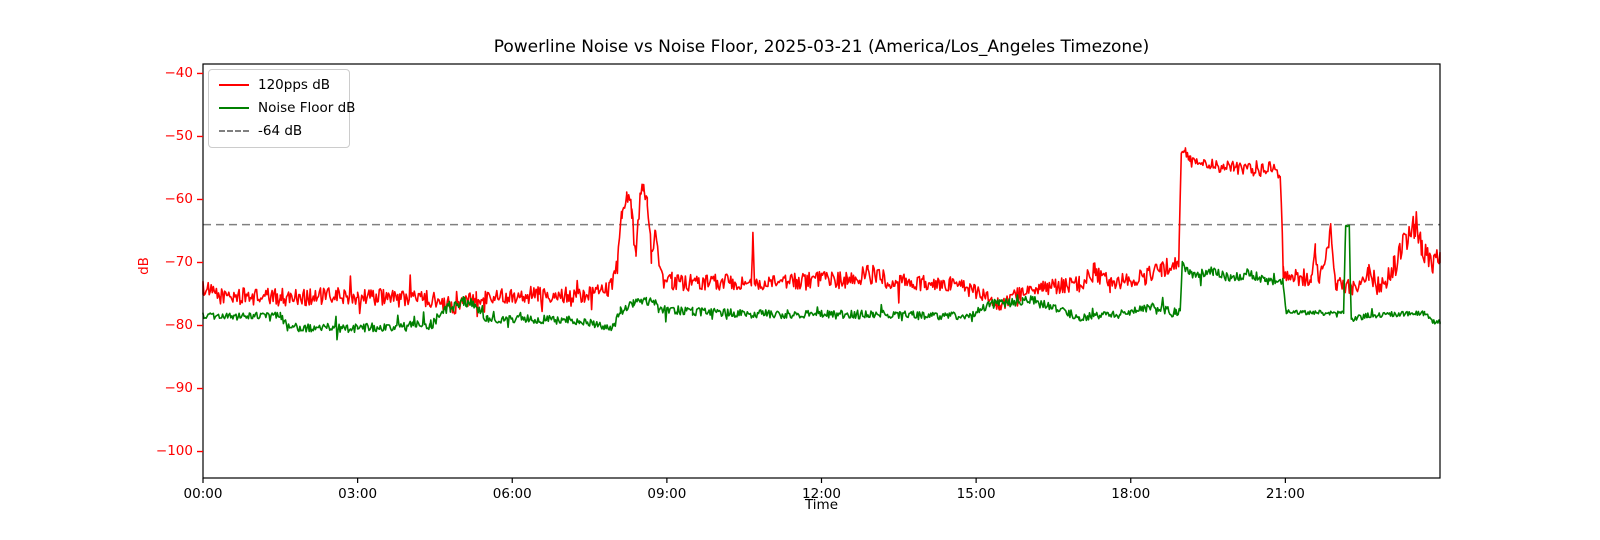 The height and width of the screenshot is (540, 1600). Describe the element at coordinates (179, 261) in the screenshot. I see `y-tick-label: −70` at that location.